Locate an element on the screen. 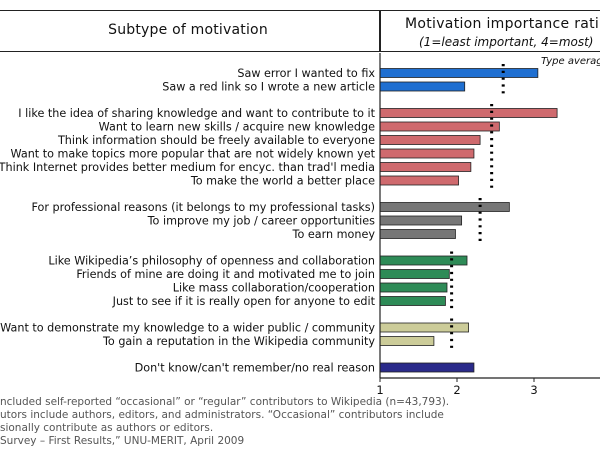 The width and height of the screenshot is (600, 450). x-tick-label-1: 1 is located at coordinates (379, 390).